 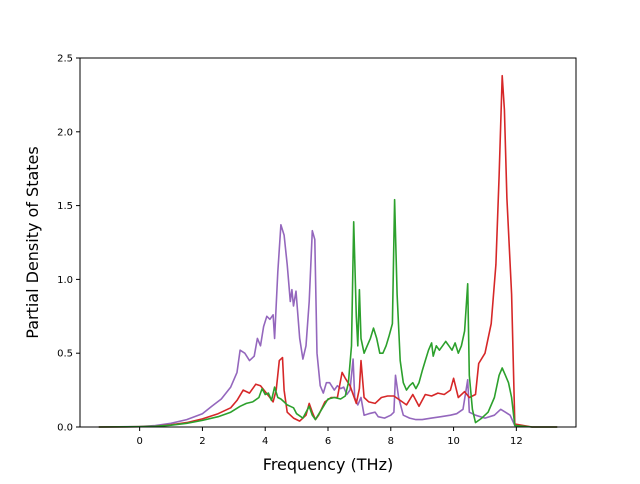 I want to click on x-tick-label: 6, so click(x=328, y=441).